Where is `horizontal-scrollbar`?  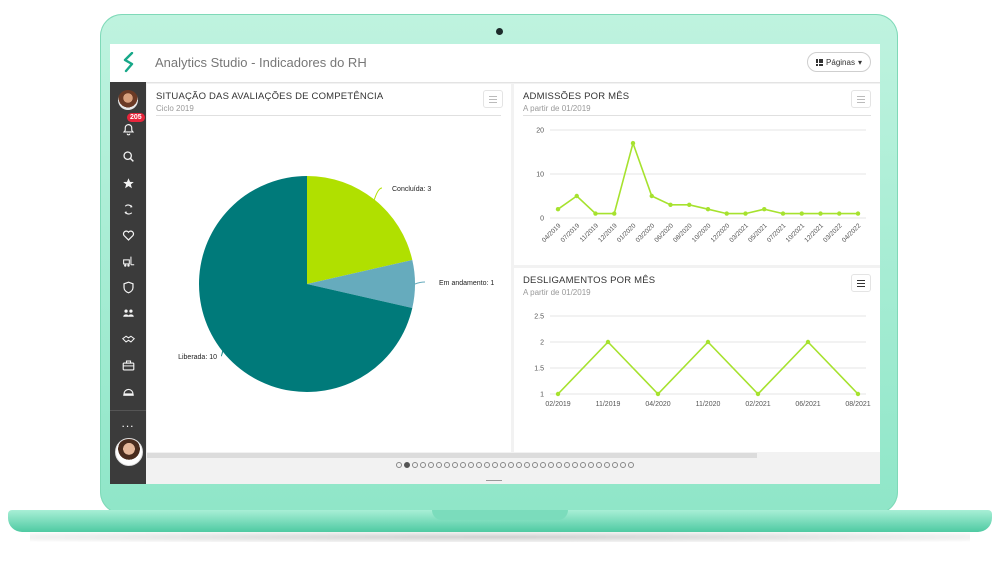 horizontal-scrollbar is located at coordinates (452, 455).